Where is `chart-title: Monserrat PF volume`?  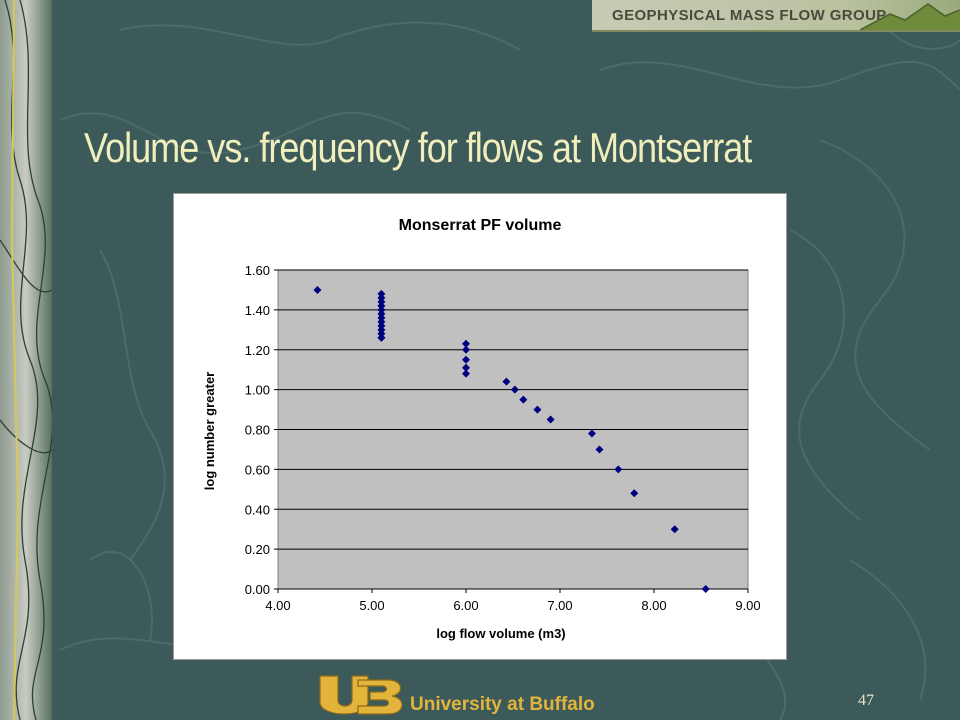 chart-title: Monserrat PF volume is located at coordinates (480, 225).